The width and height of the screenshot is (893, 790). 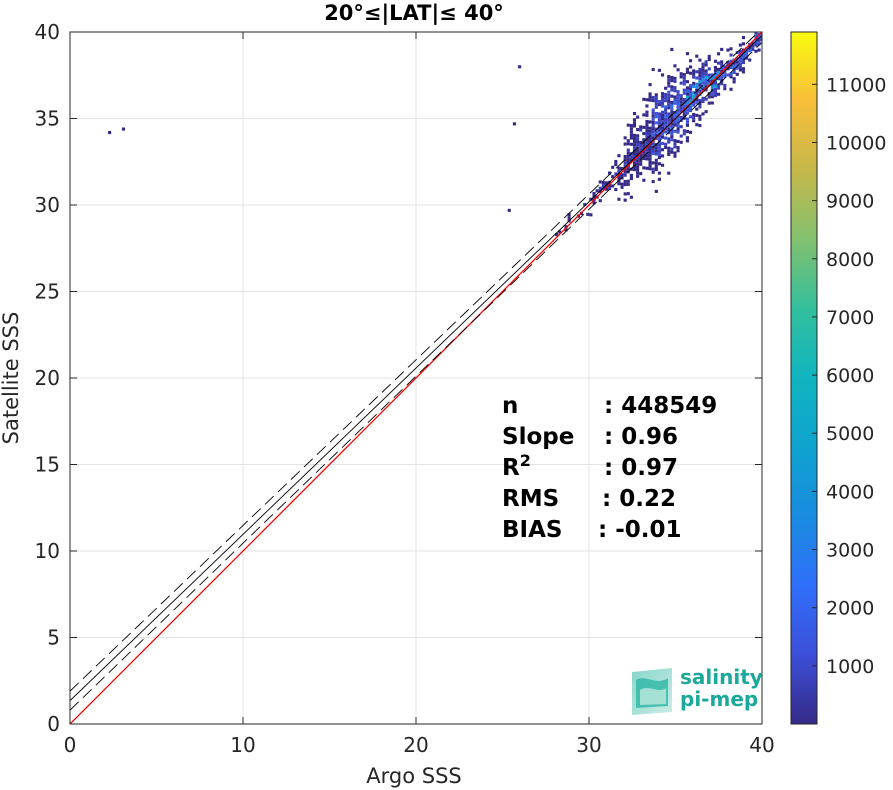 What do you see at coordinates (660, 406) in the screenshot?
I see `stat-value-0: : 448549` at bounding box center [660, 406].